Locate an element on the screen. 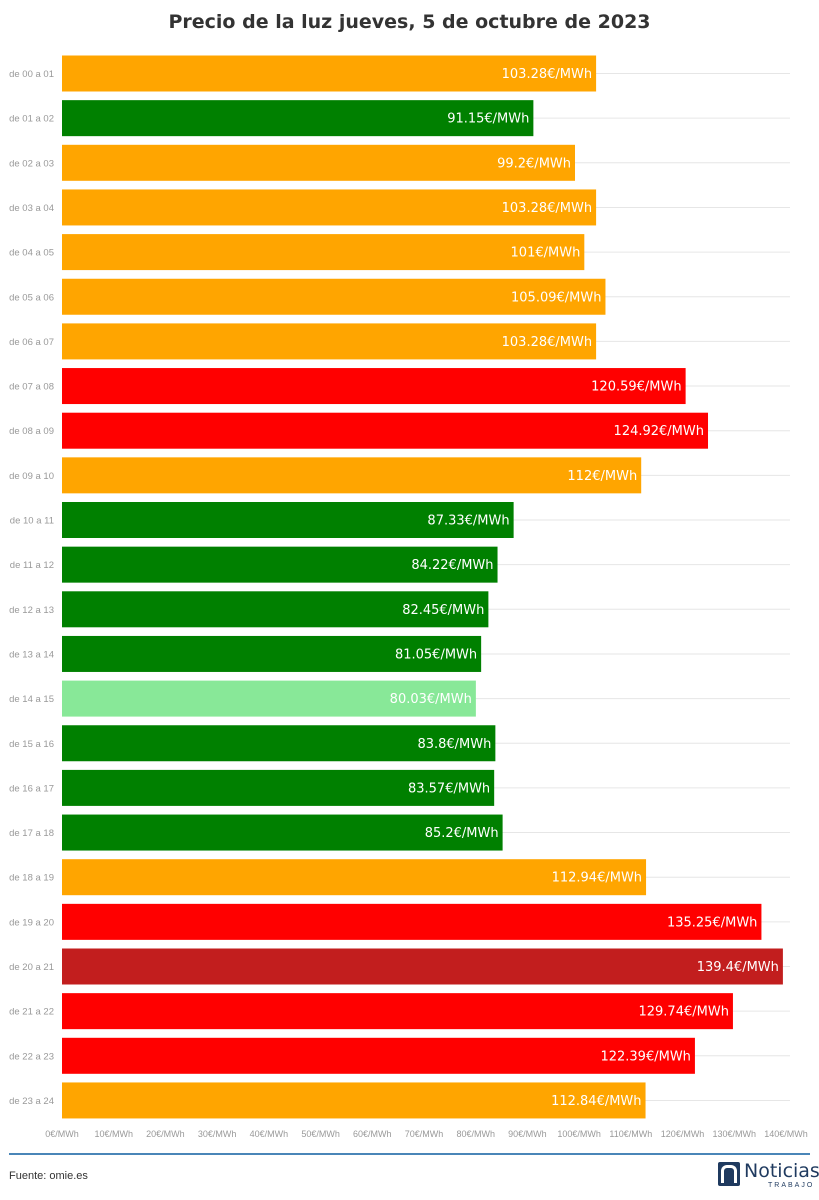  category-label: de 18 a 19 is located at coordinates (31, 878).